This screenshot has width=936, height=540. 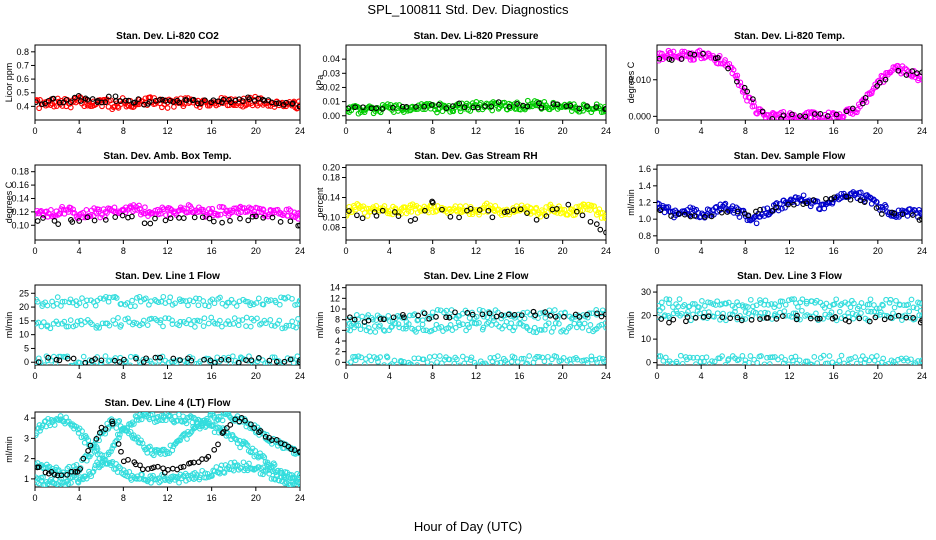 What do you see at coordinates (646, 339) in the screenshot?
I see `y-tick-label: 10` at bounding box center [646, 339].